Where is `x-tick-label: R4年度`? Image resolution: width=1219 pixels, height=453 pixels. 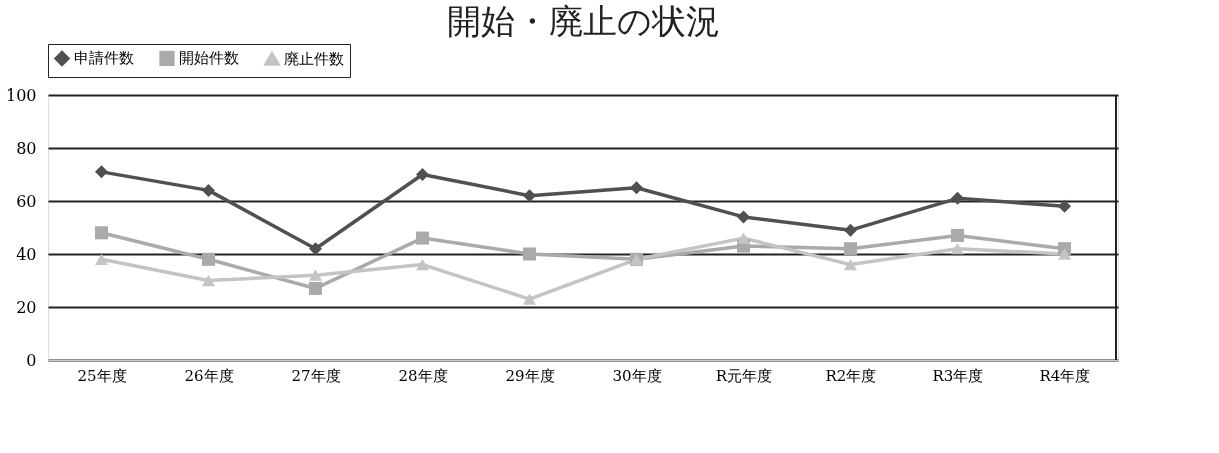
x-tick-label: R4年度 is located at coordinates (1065, 375).